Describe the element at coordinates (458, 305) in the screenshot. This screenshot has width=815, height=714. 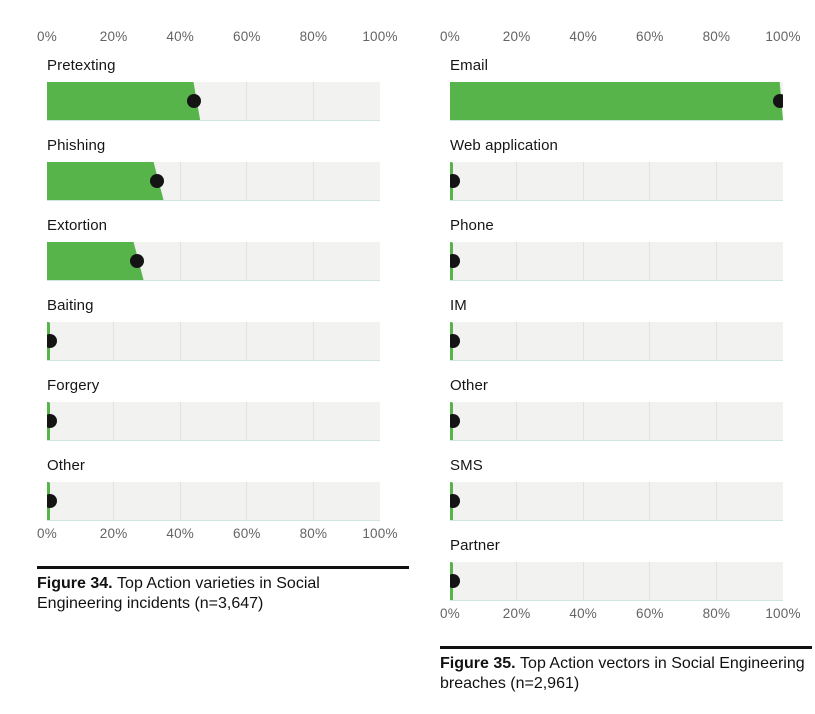
I see `category-label: IM` at that location.